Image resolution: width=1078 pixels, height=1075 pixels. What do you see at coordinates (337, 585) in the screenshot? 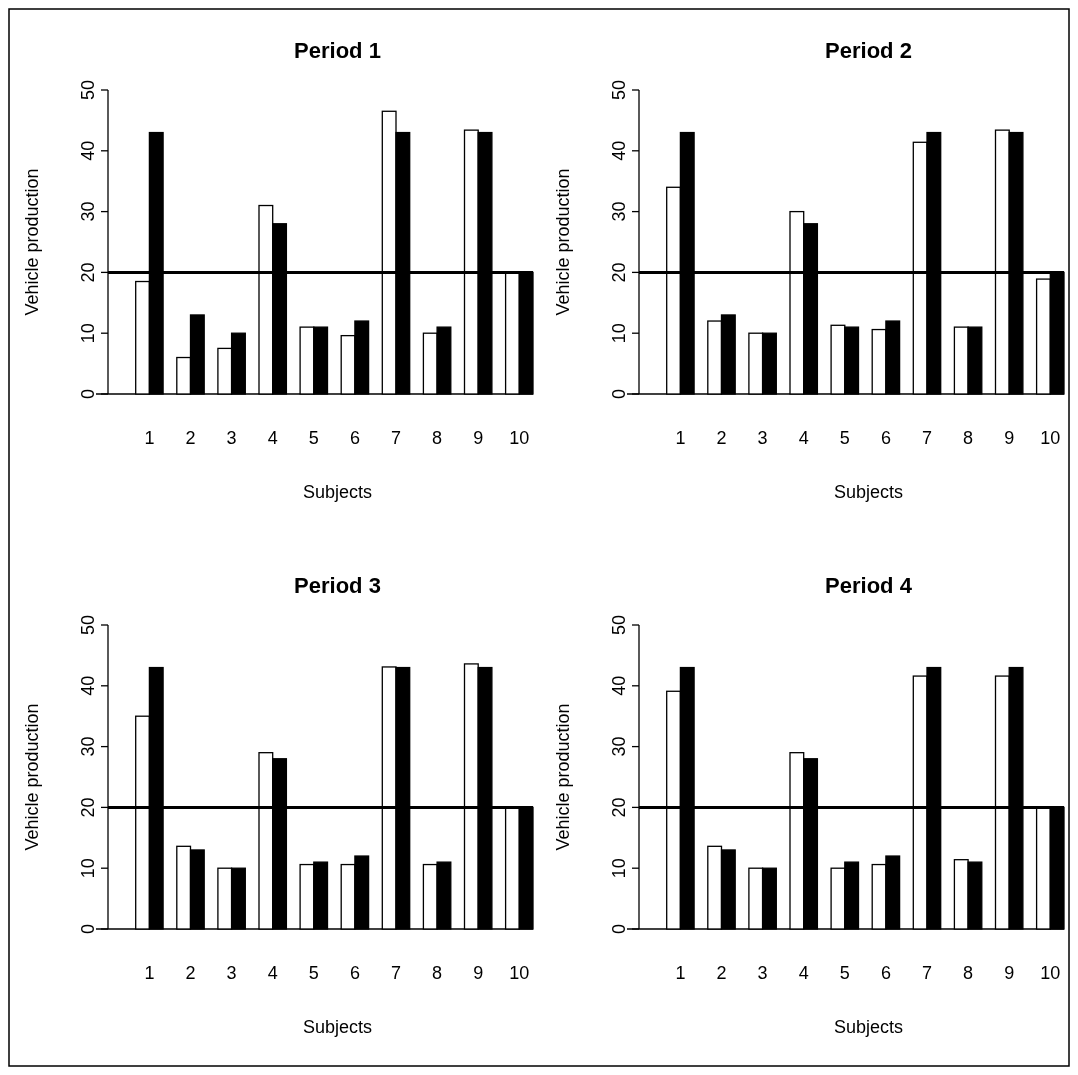
I see `chart-title: Period 3` at bounding box center [337, 585].